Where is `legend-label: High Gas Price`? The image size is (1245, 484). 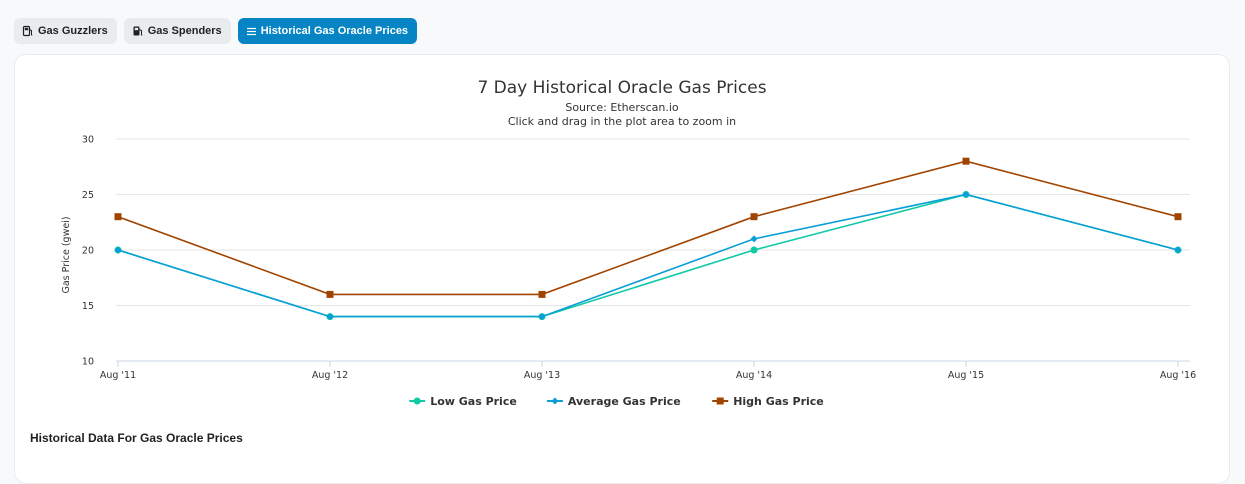 legend-label: High Gas Price is located at coordinates (778, 401).